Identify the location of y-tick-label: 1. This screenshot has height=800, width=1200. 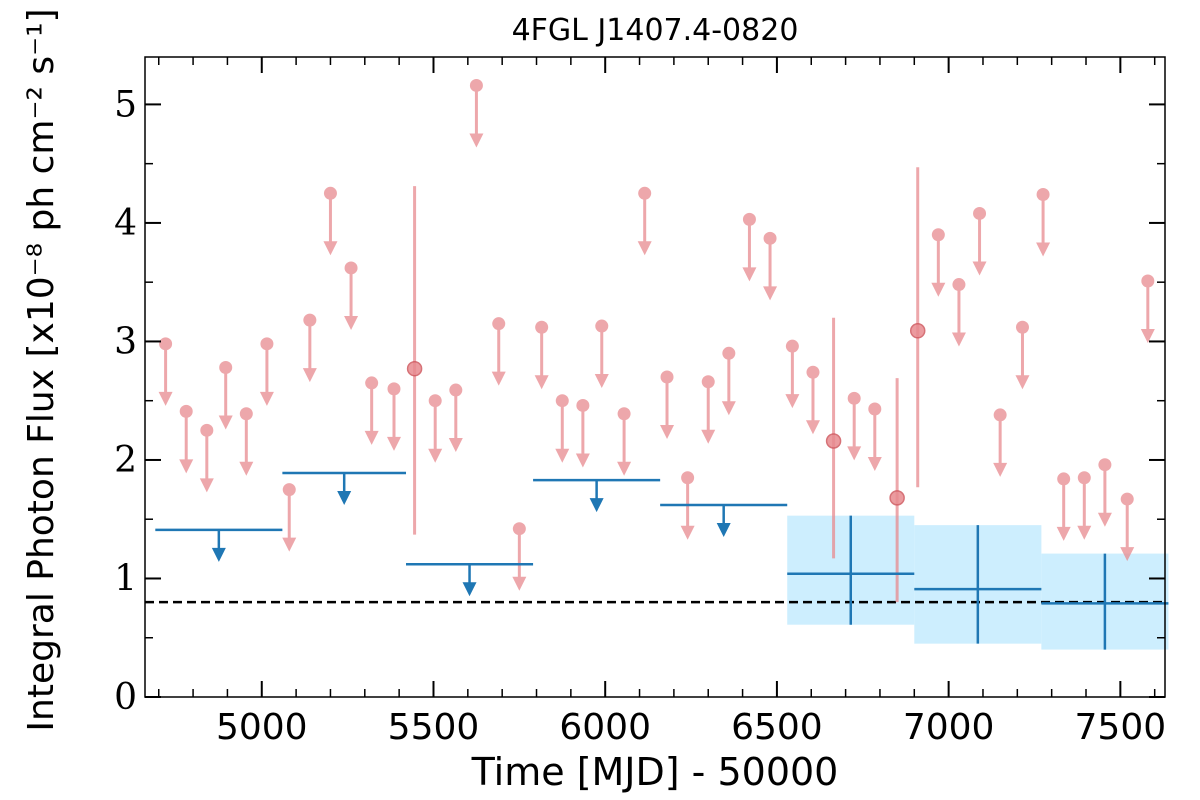
(125, 578).